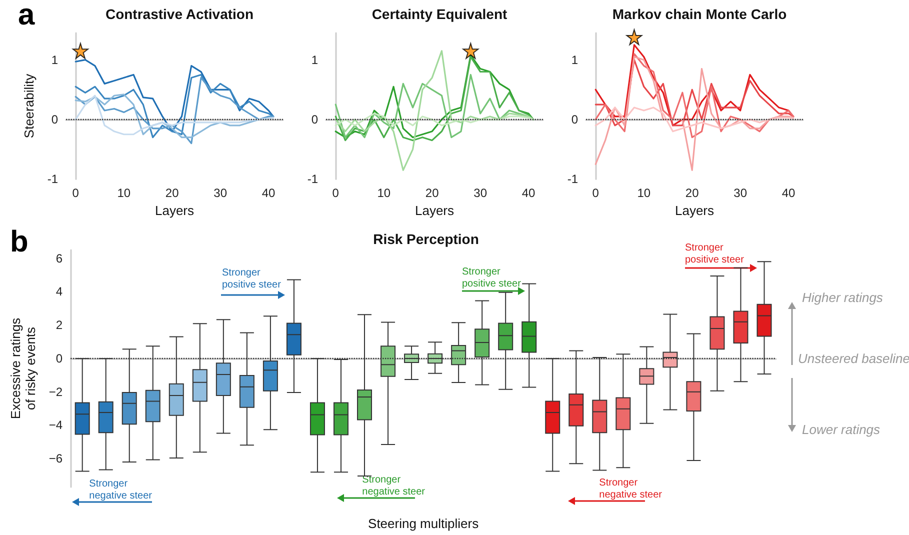 This screenshot has height=535, width=909. What do you see at coordinates (55, 391) in the screenshot?
I see `y-tick-label: −2` at bounding box center [55, 391].